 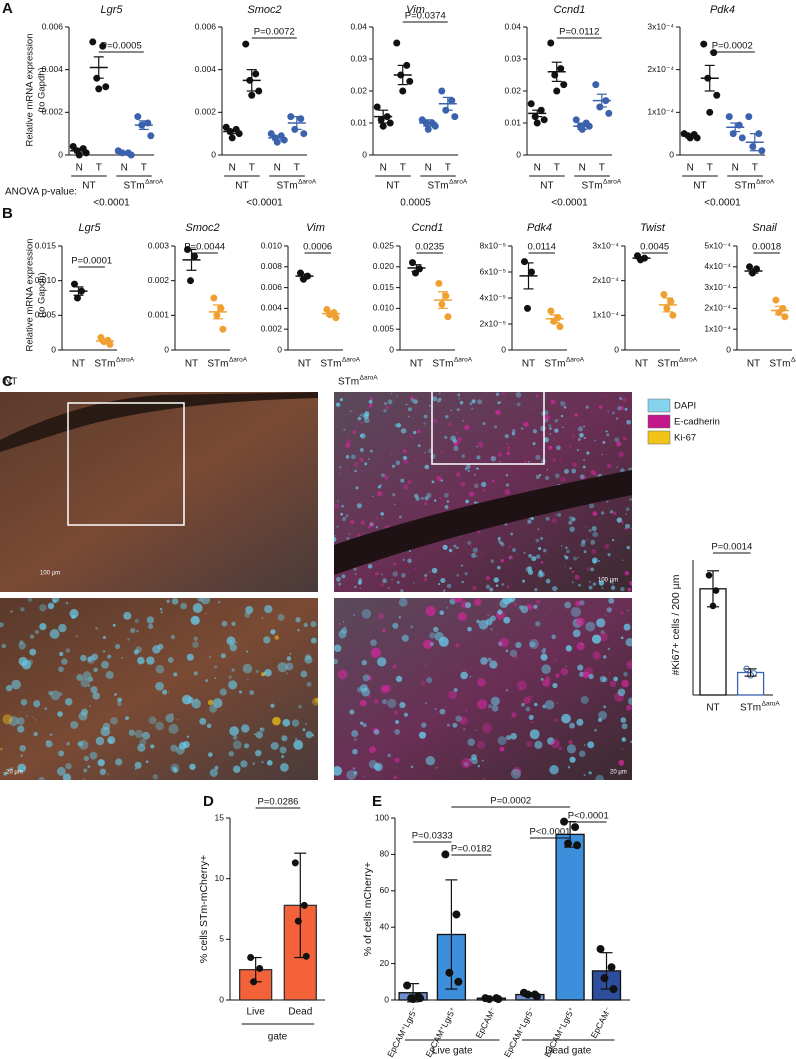 I want to click on x-tick-label: STm, so click(x=104, y=364).